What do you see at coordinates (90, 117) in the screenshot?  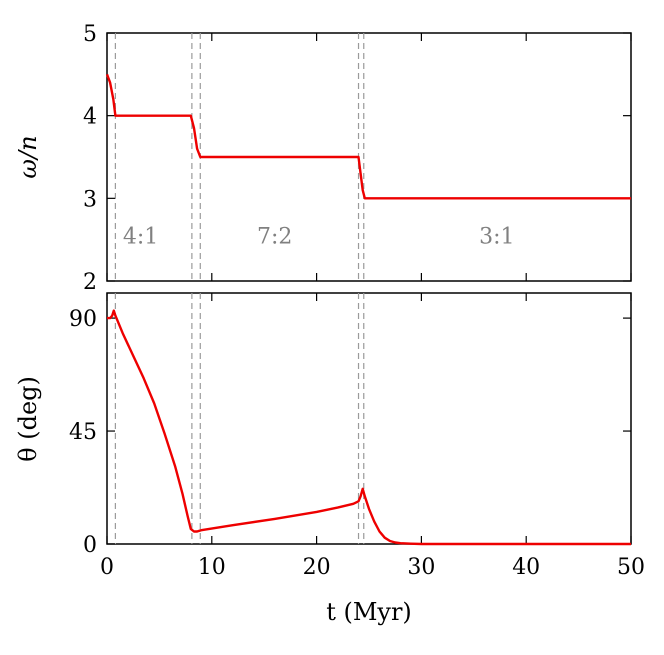 I see `top-ytick-label-2: 4` at bounding box center [90, 117].